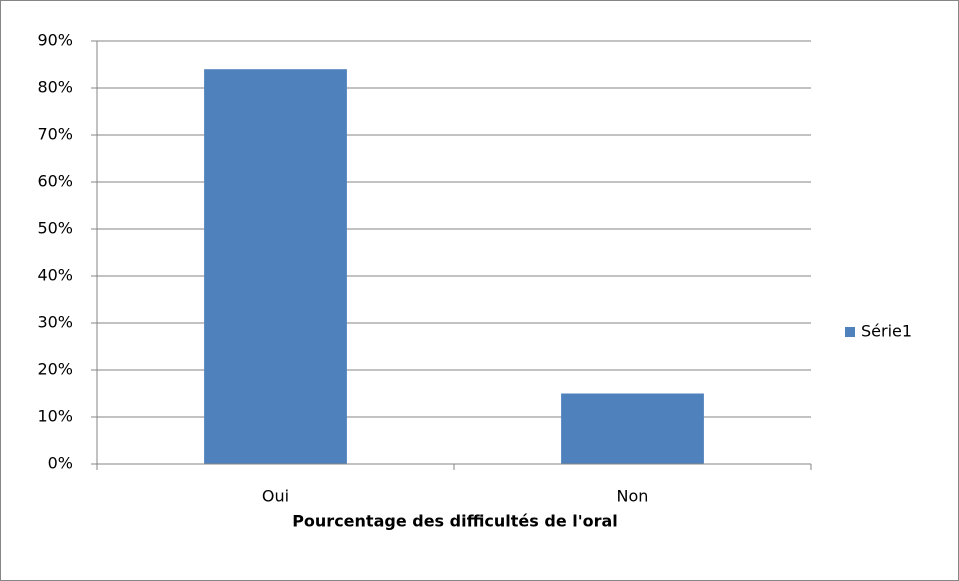 The image size is (959, 581). I want to click on y-tick-label: 20%, so click(55, 369).